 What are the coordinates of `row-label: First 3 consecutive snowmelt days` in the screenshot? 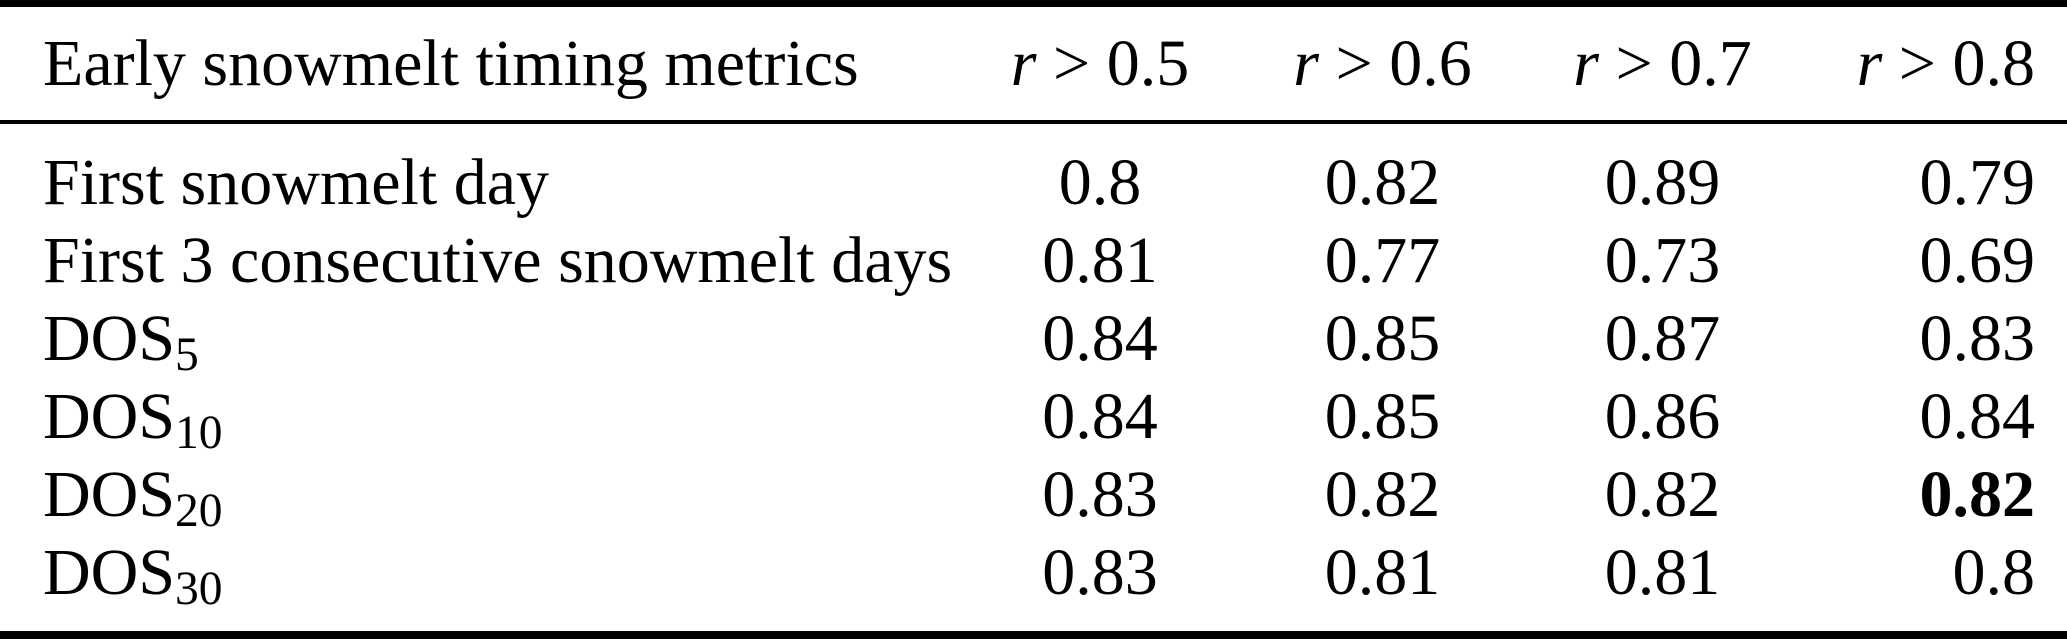 It's located at (480, 261).